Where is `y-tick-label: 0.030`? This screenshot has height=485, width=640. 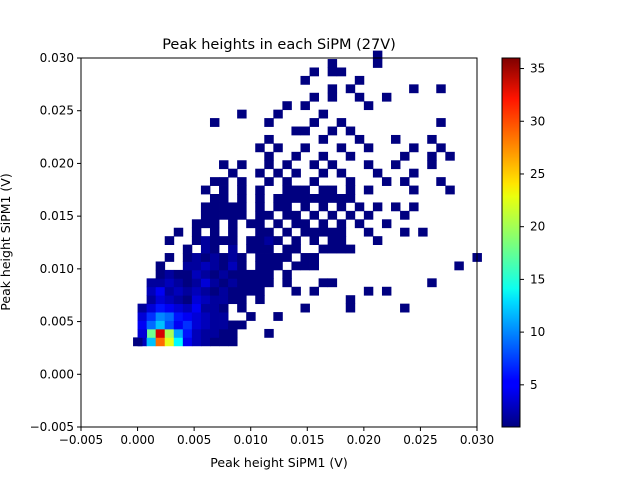 y-tick-label: 0.030 is located at coordinates (57, 58).